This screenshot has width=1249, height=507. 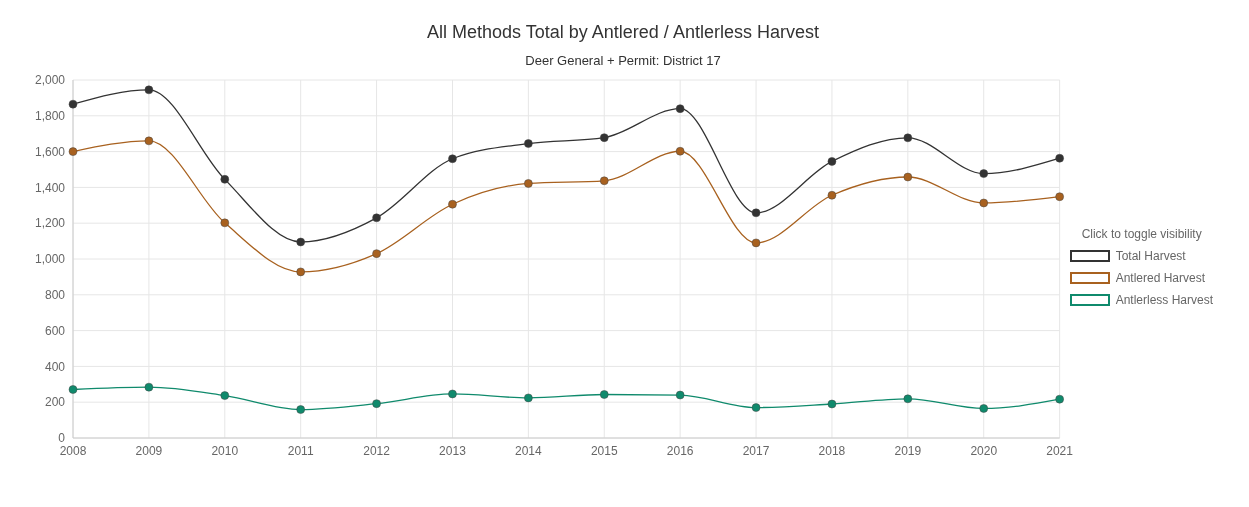 I want to click on x-tick-label: 2010, so click(x=225, y=450).